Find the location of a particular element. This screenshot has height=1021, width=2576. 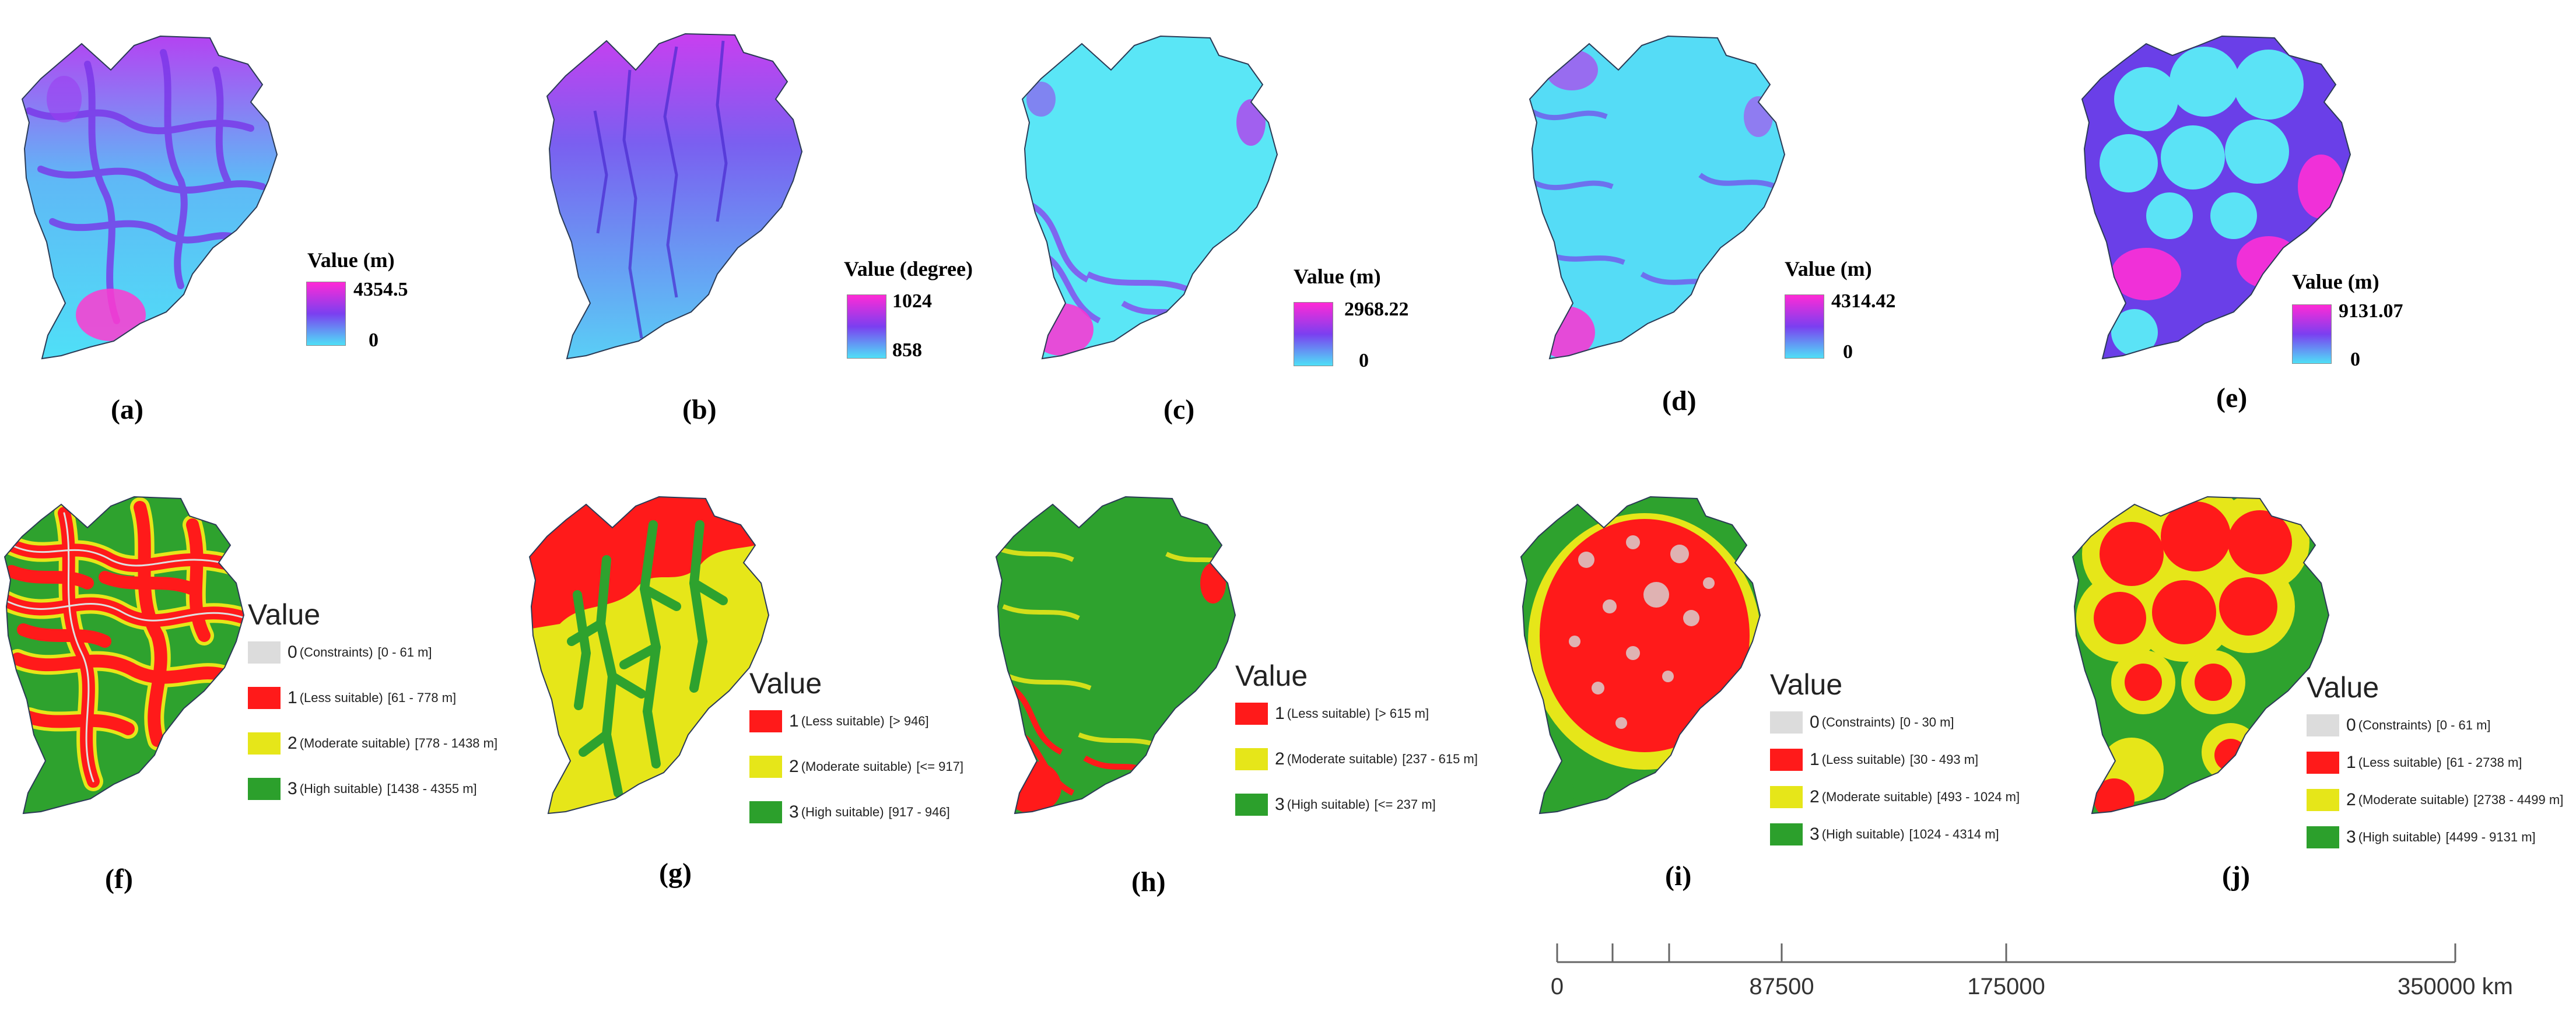

colorbar-a is located at coordinates (326, 314).